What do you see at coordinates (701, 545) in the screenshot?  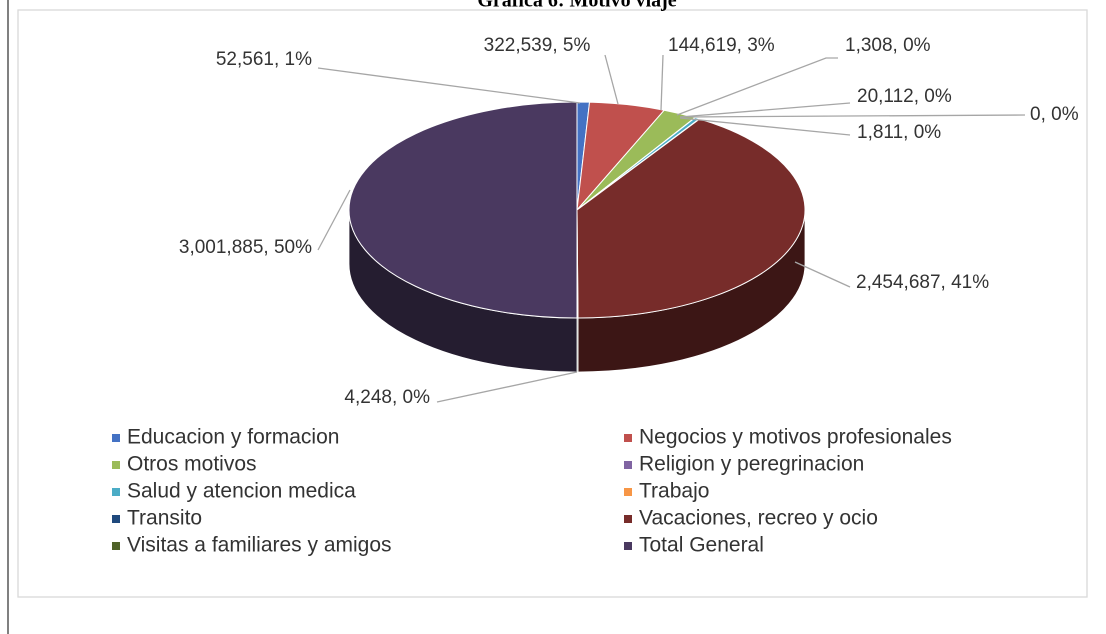 I see `legend-label: Total General` at bounding box center [701, 545].